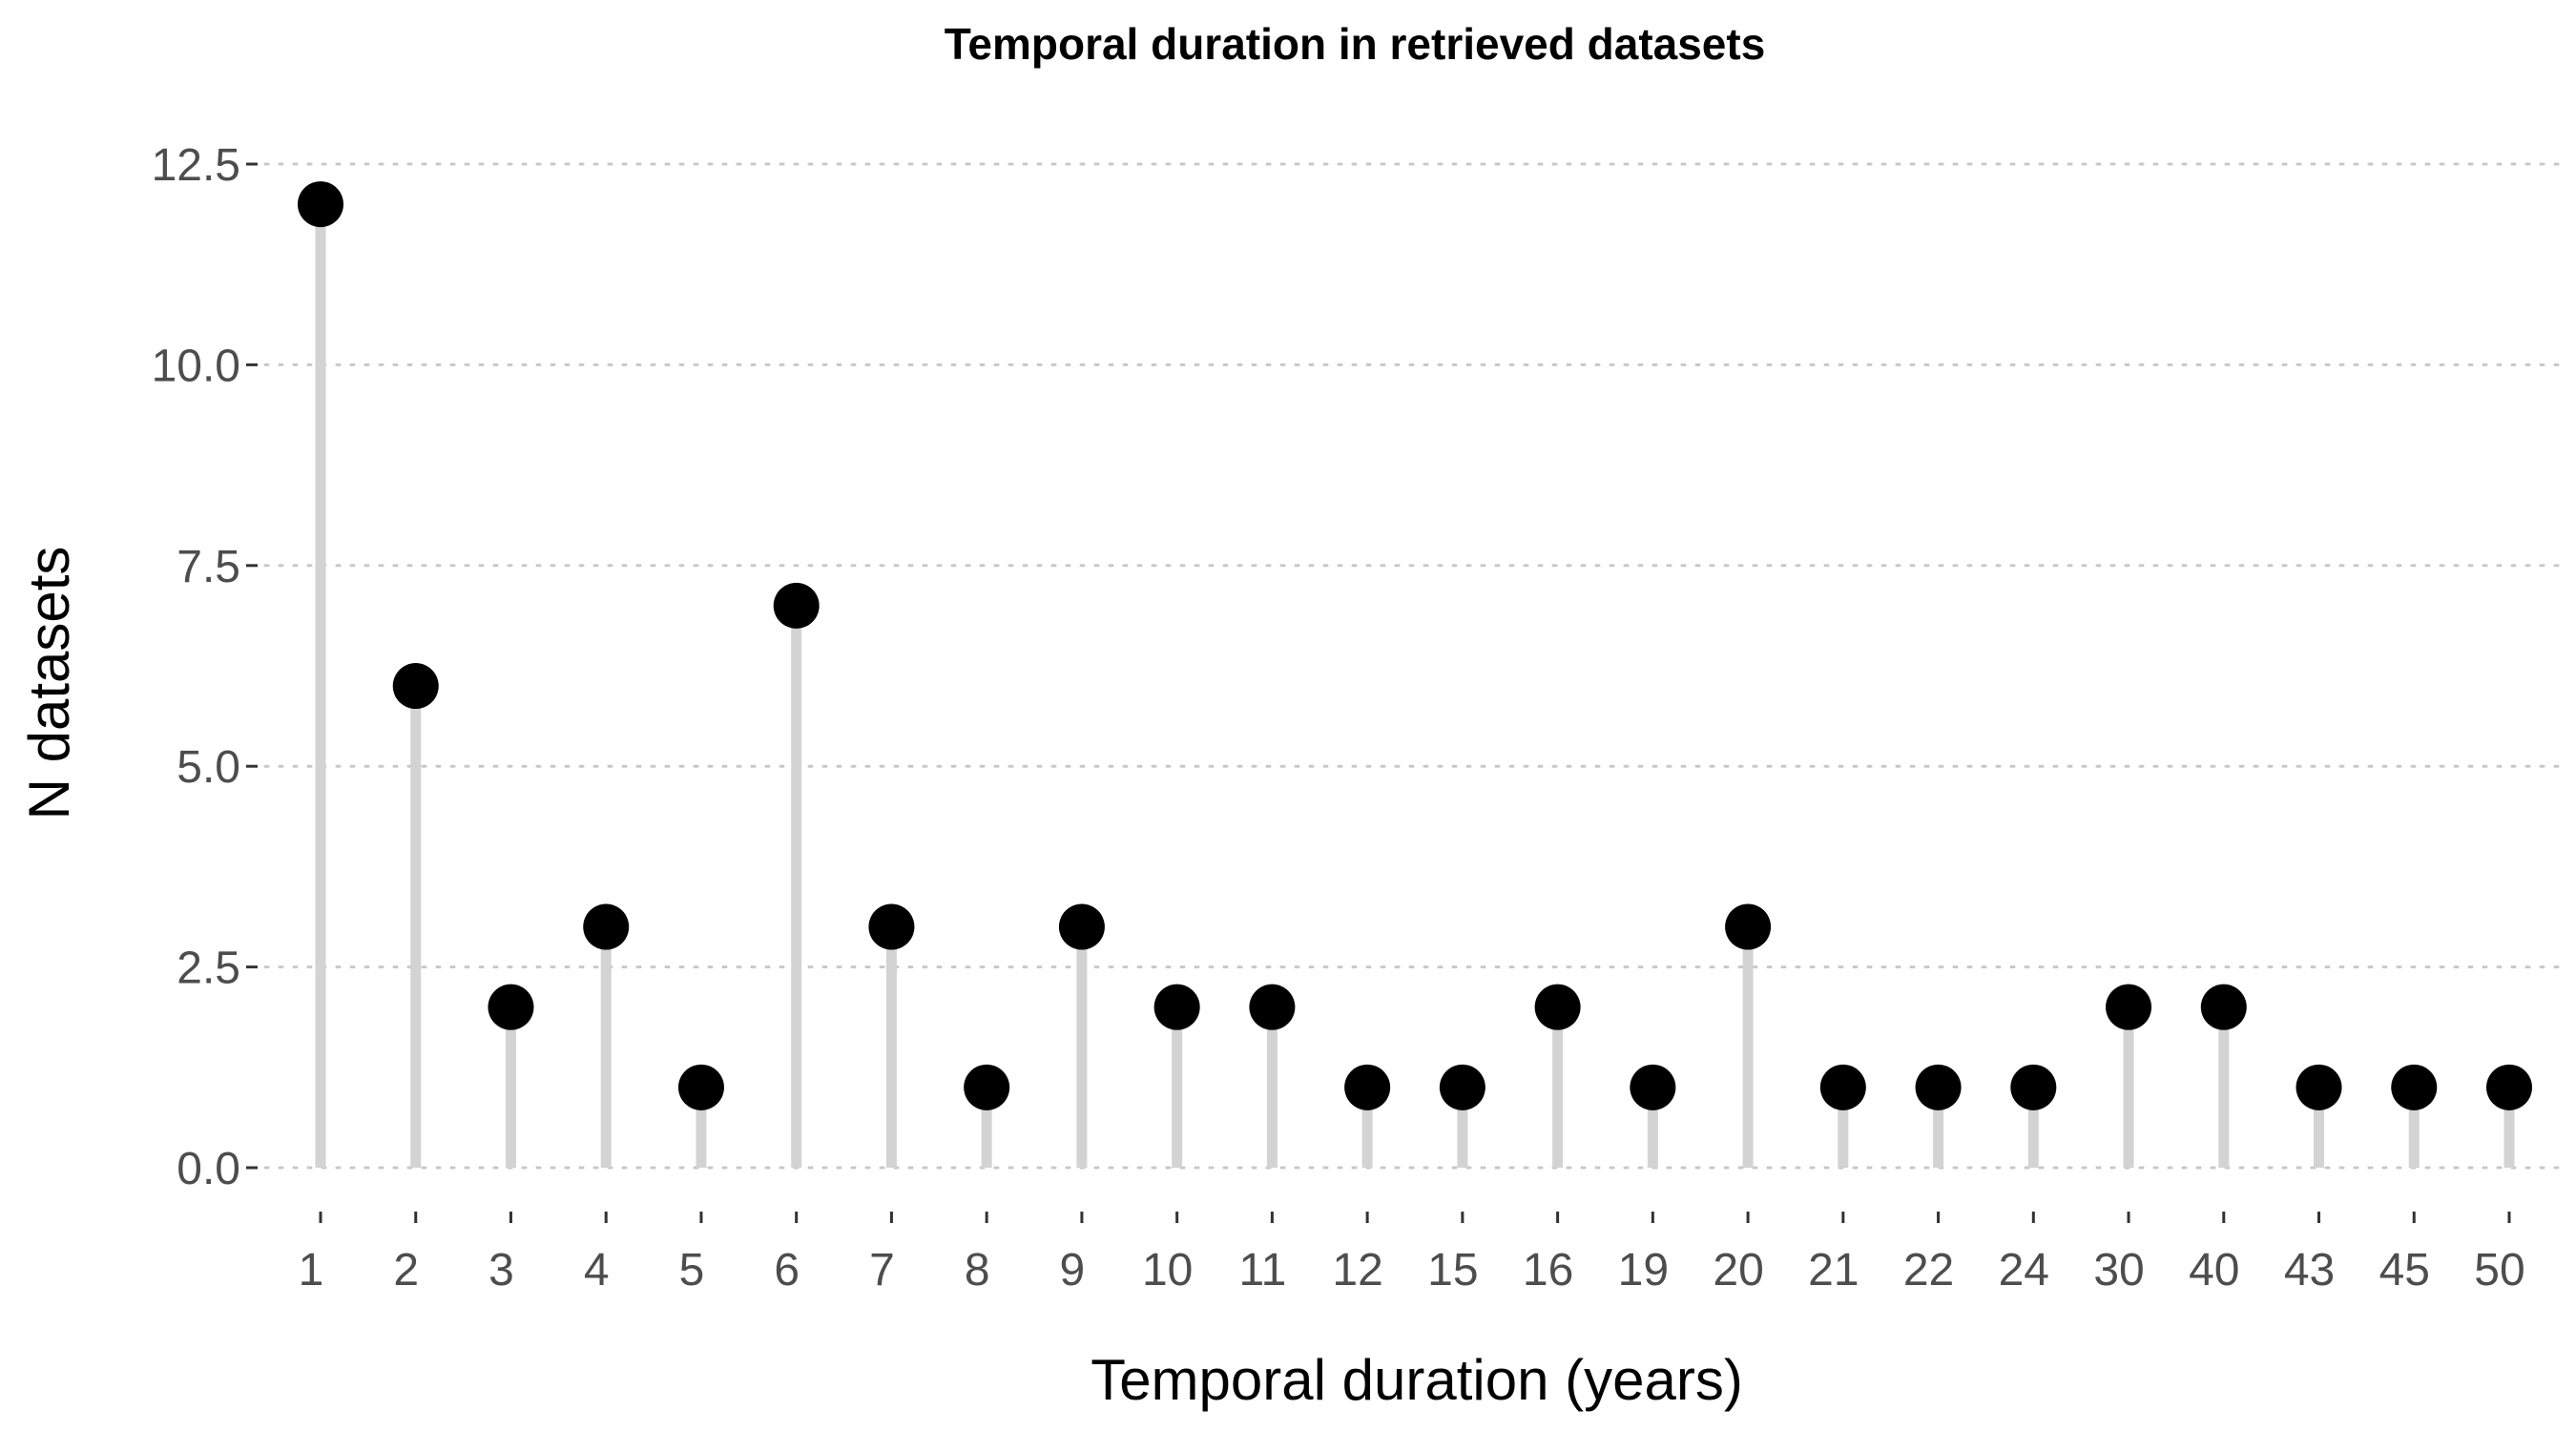 This screenshot has height=1431, width=2576. Describe the element at coordinates (1548, 1270) in the screenshot. I see `x-tick-label: 16` at that location.